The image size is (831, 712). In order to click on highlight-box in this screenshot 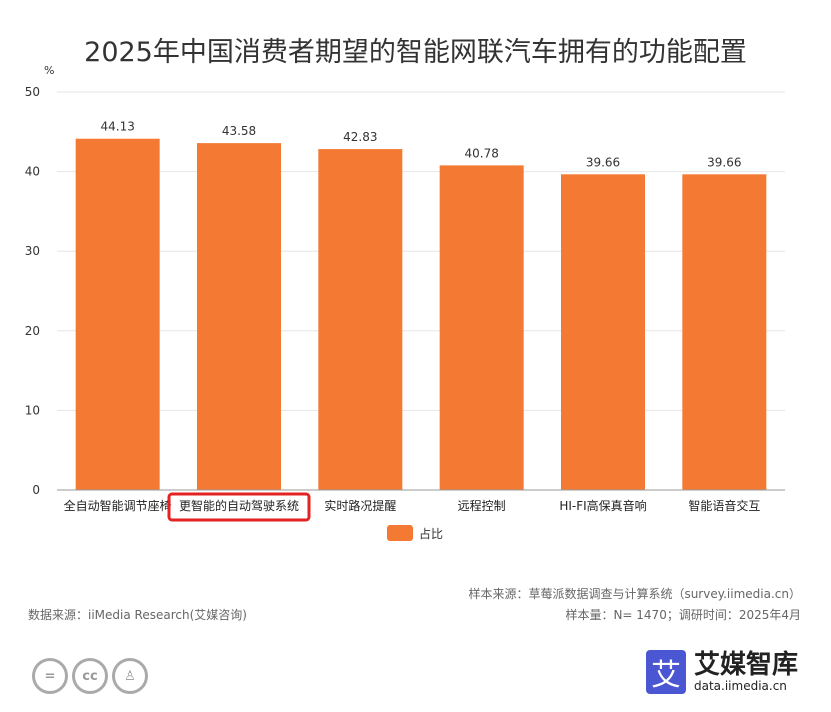, I will do `click(239, 507)`.